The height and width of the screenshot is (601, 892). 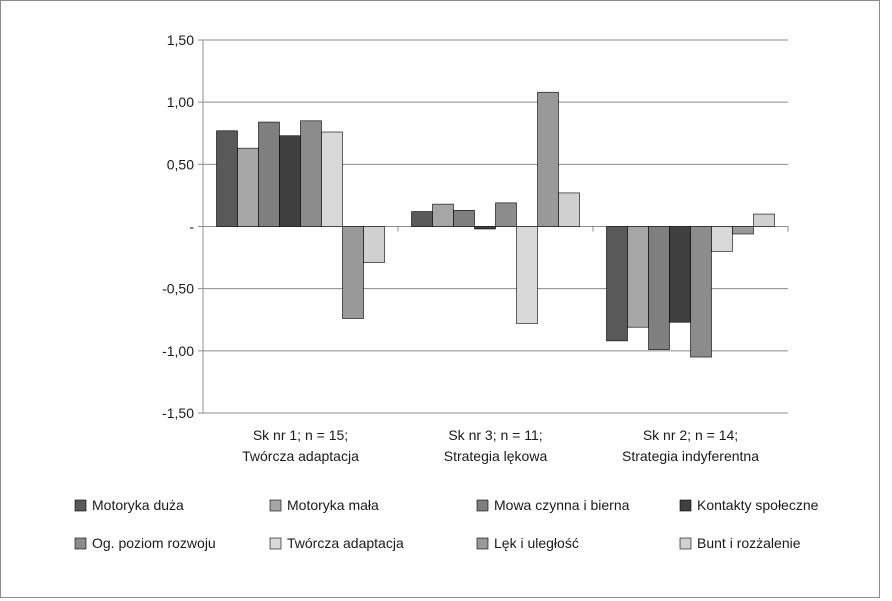 I want to click on category-label: Strategia lękowa, so click(x=496, y=456).